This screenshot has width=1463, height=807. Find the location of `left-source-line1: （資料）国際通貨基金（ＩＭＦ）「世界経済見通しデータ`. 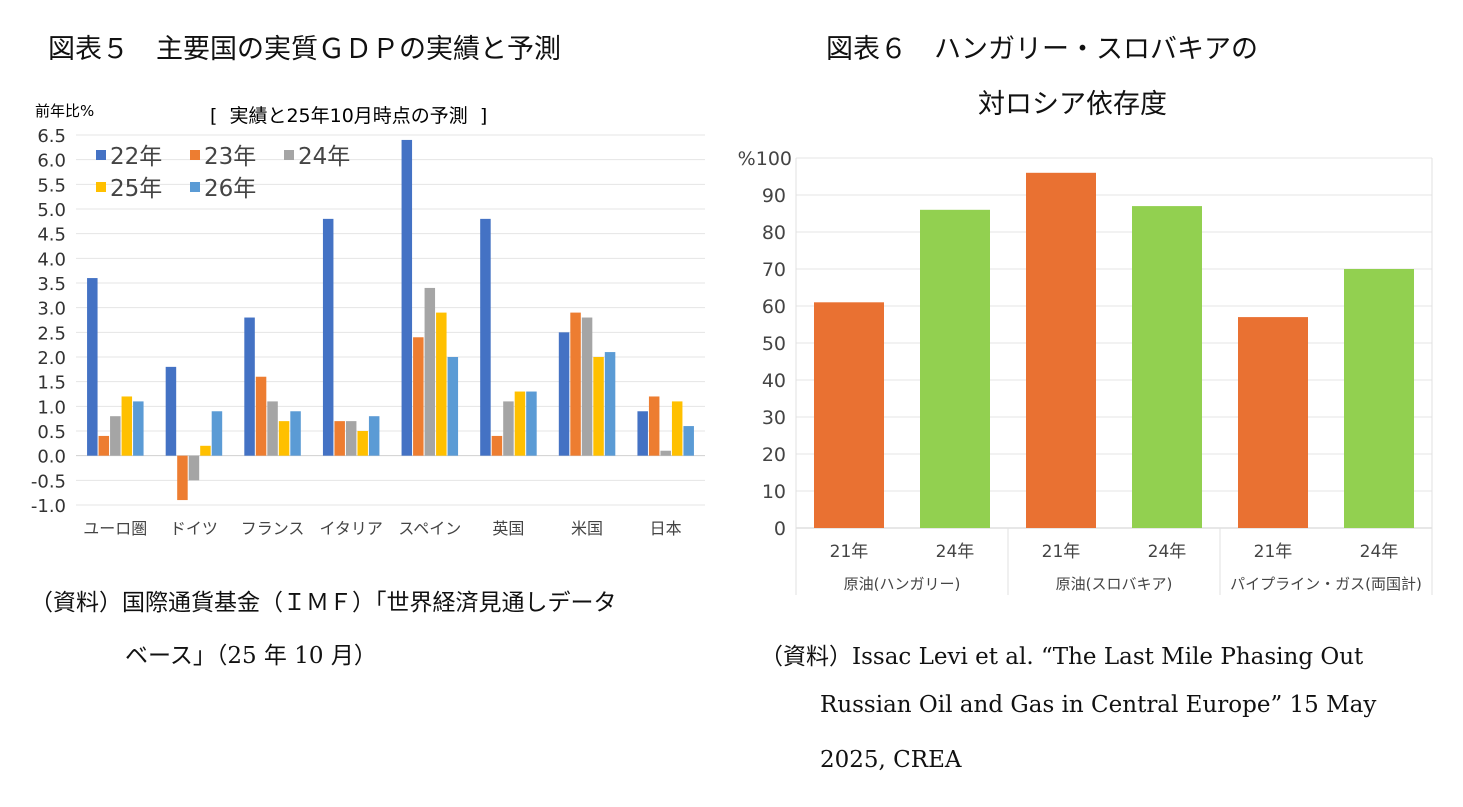

left-source-line1: （資料）国際通貨基金（ＩＭＦ）「世界経済見通しデータ is located at coordinates (323, 603).